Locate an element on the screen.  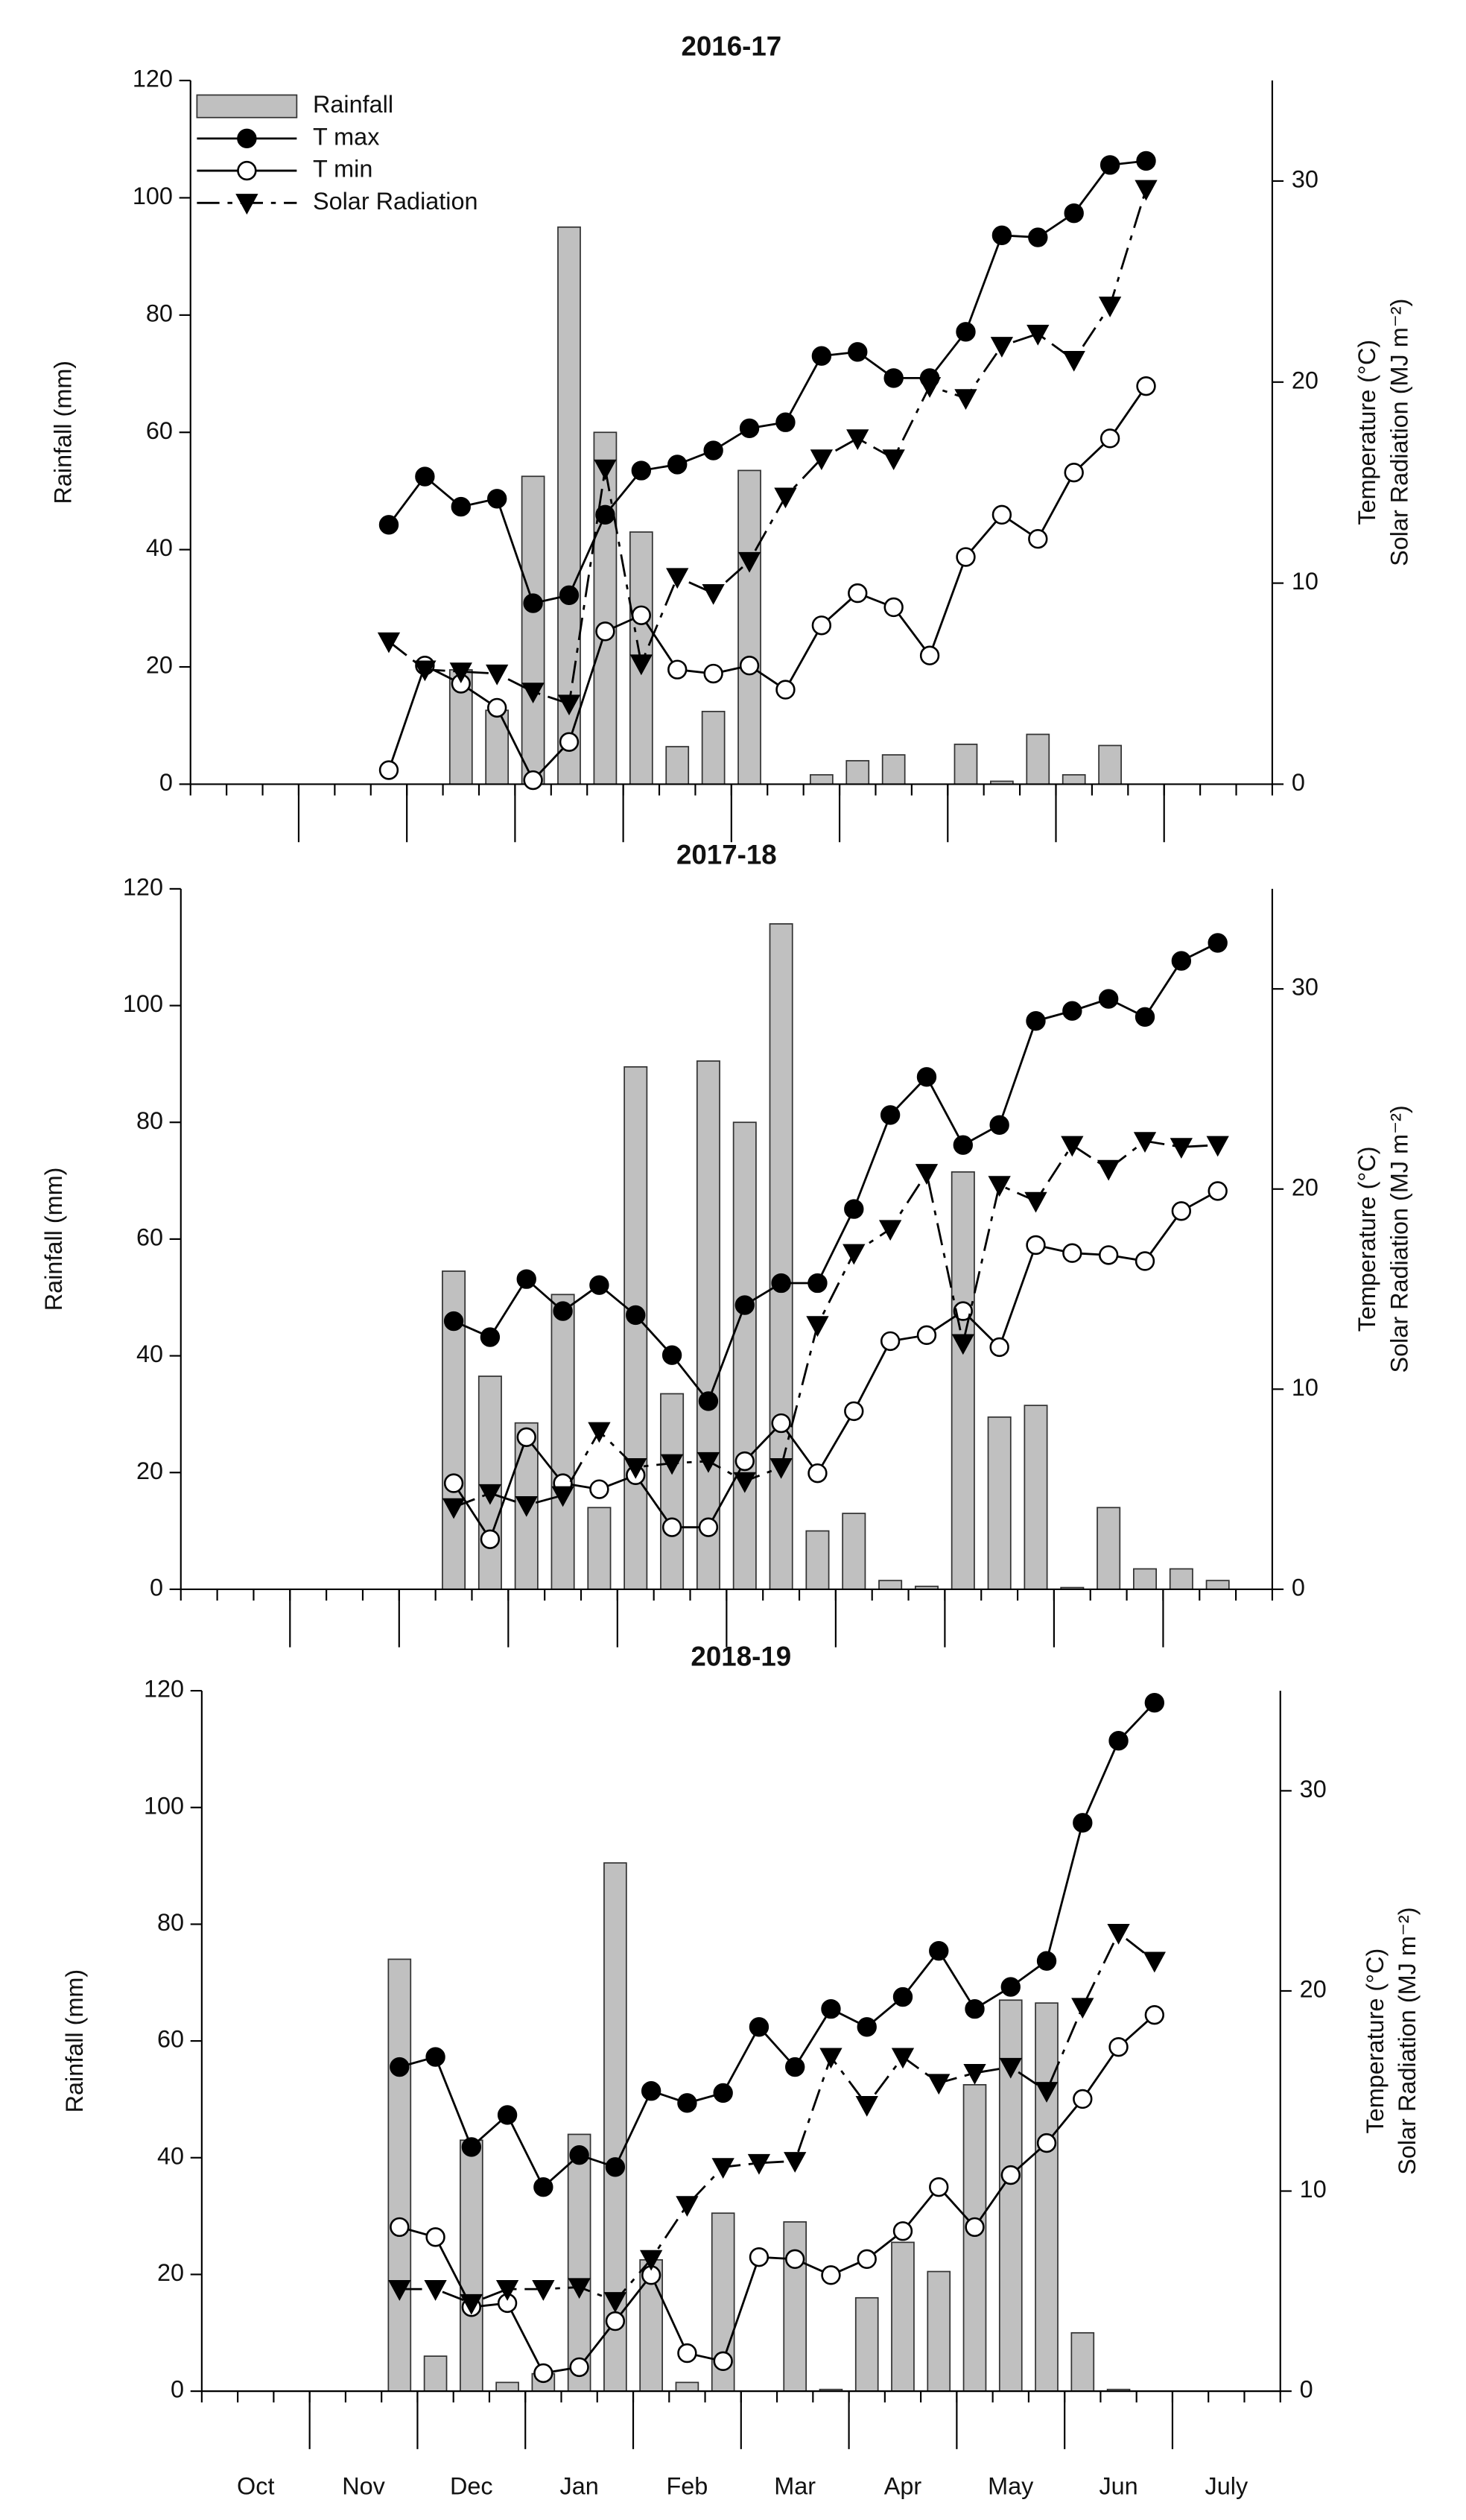
chart-title: 2017-18 is located at coordinates (726, 854).